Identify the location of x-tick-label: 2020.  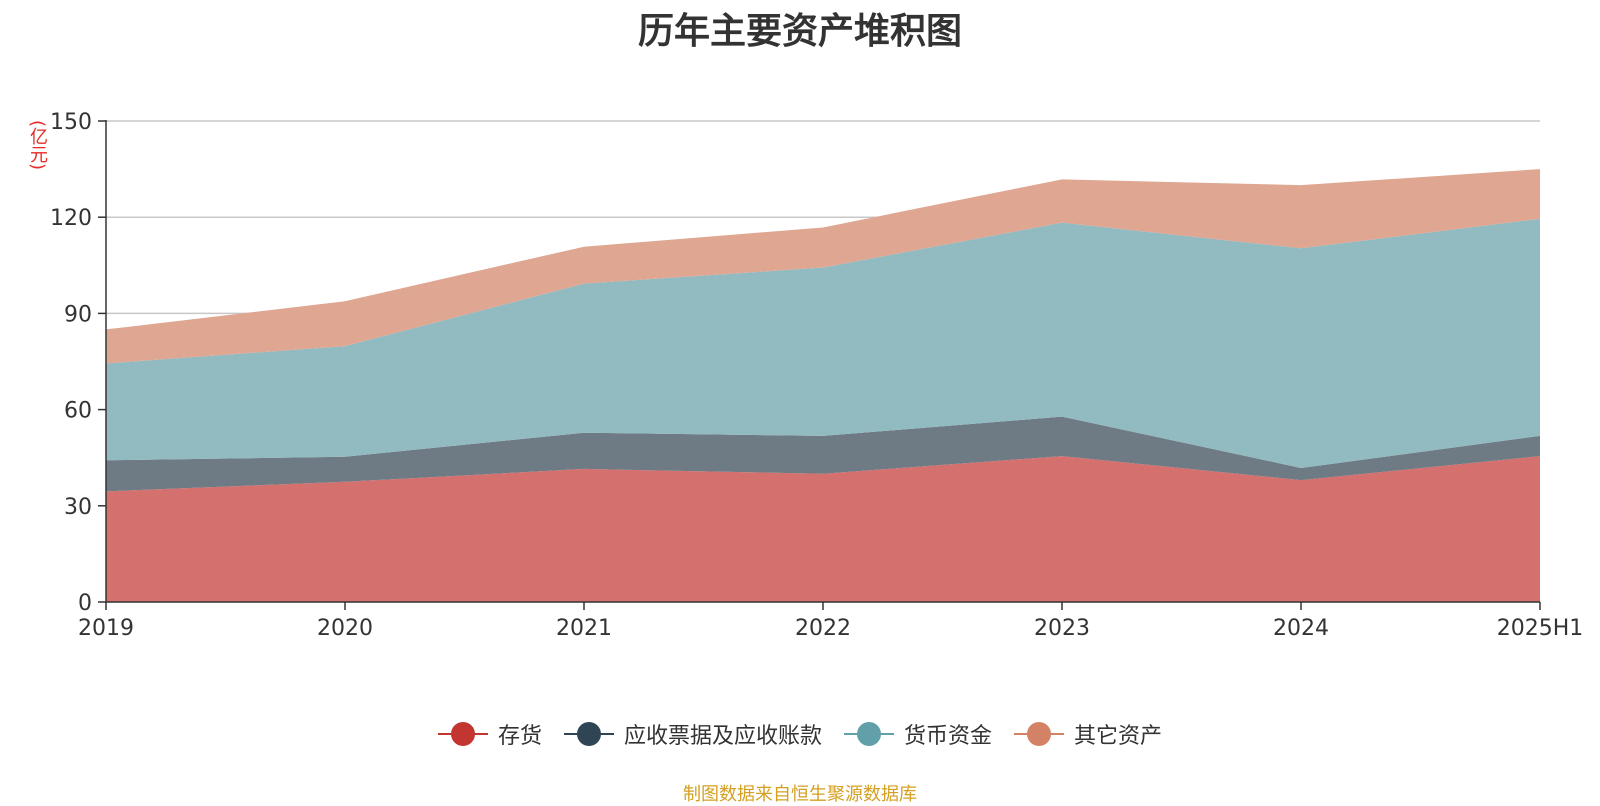
(345, 628).